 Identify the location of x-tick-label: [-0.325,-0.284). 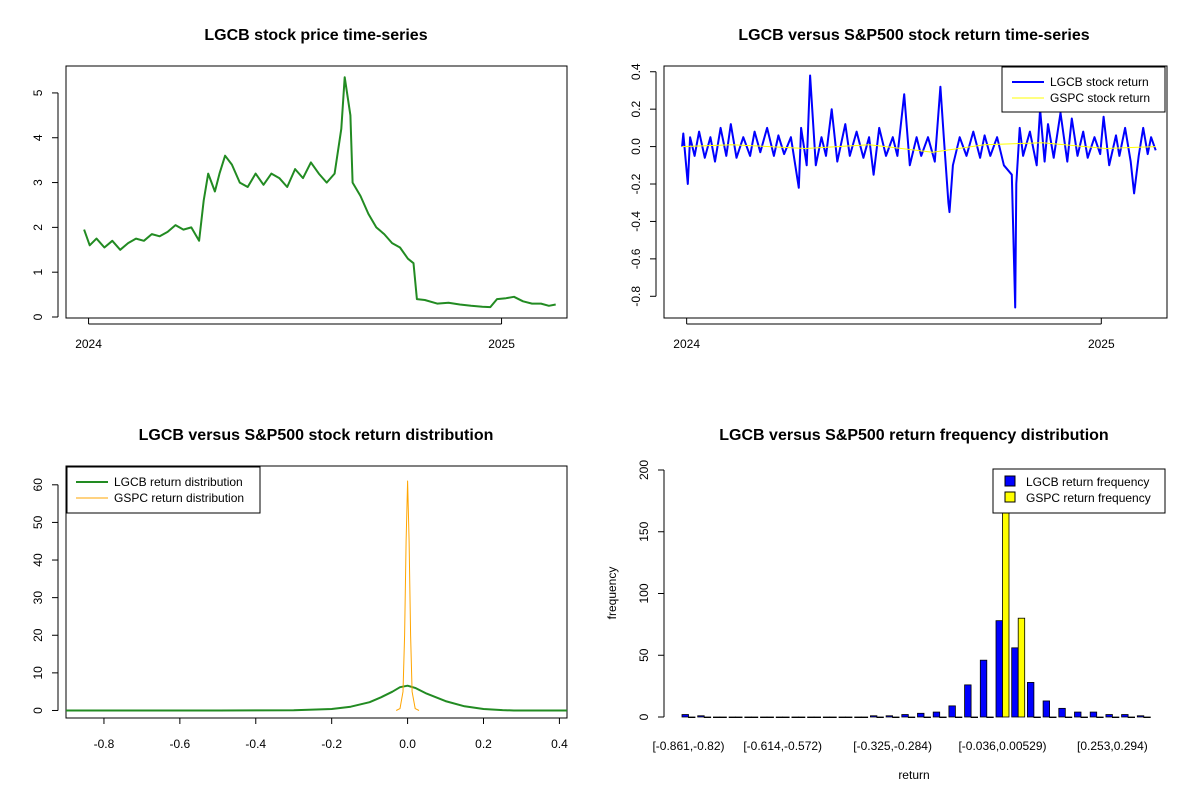
(892, 746).